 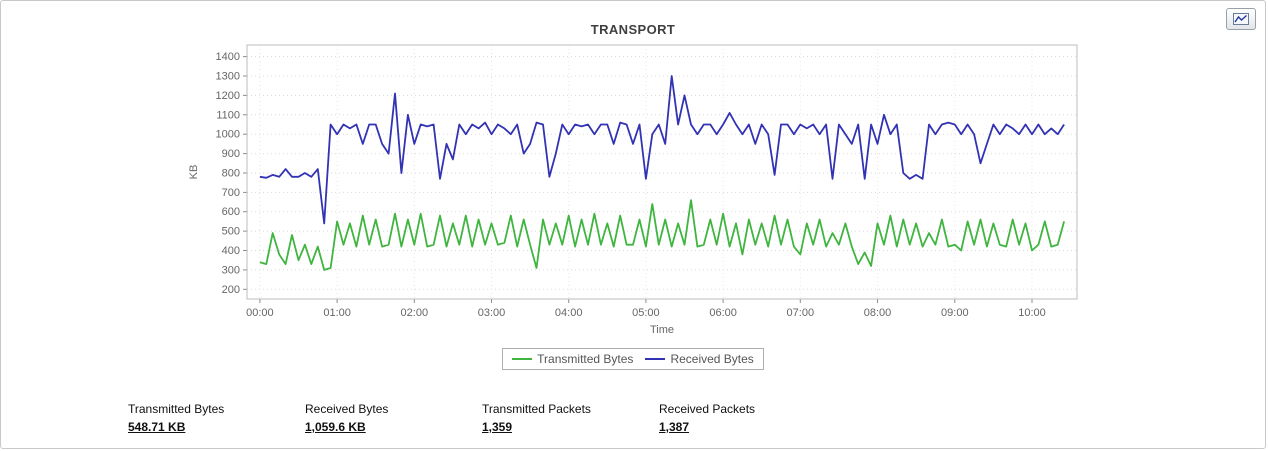 What do you see at coordinates (662, 330) in the screenshot?
I see `svg-text: Time` at bounding box center [662, 330].